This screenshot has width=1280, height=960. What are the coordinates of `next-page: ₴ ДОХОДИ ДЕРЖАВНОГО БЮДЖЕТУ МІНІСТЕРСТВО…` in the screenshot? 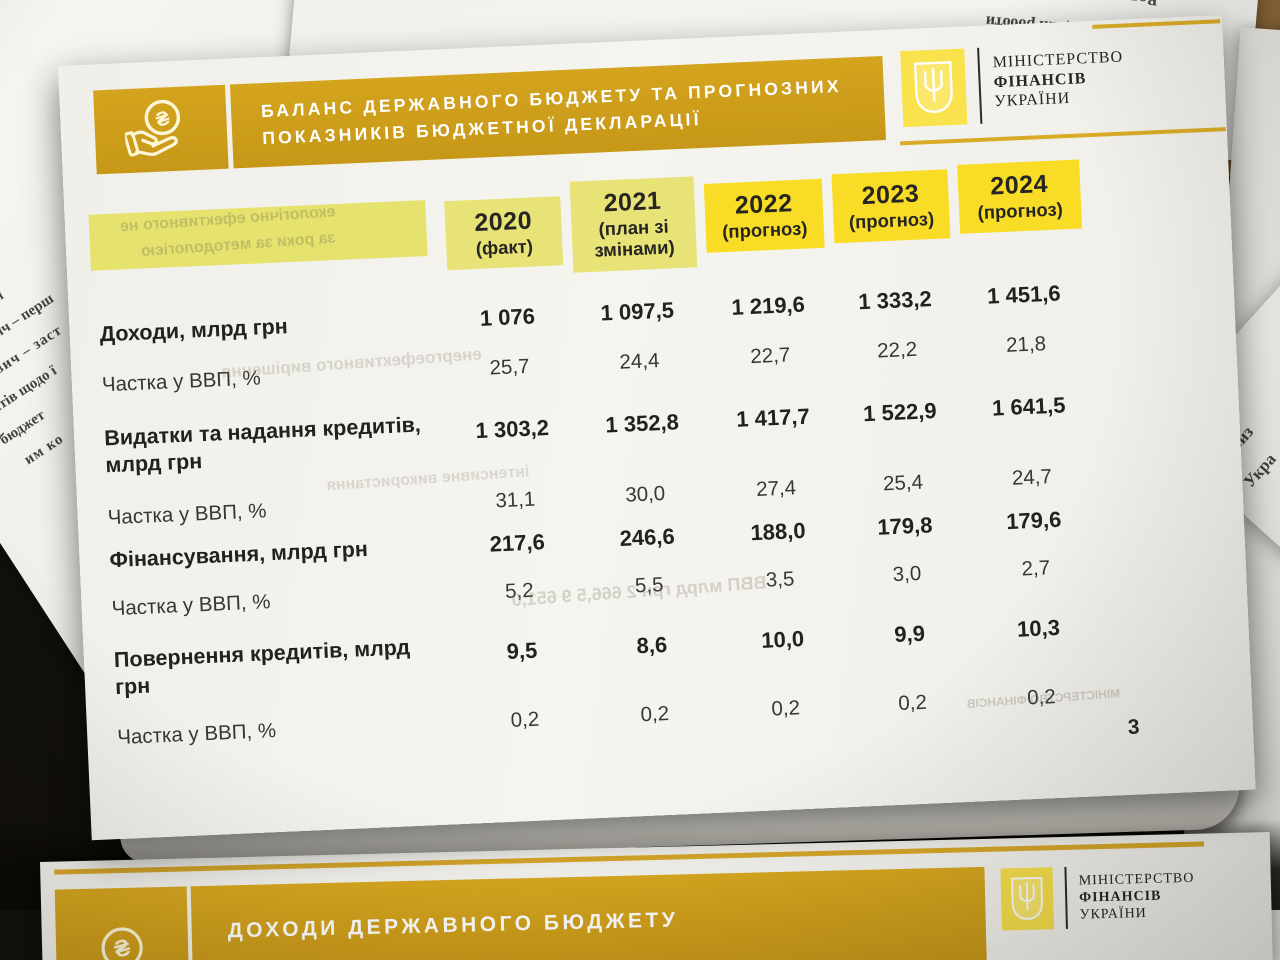 It's located at (657, 895).